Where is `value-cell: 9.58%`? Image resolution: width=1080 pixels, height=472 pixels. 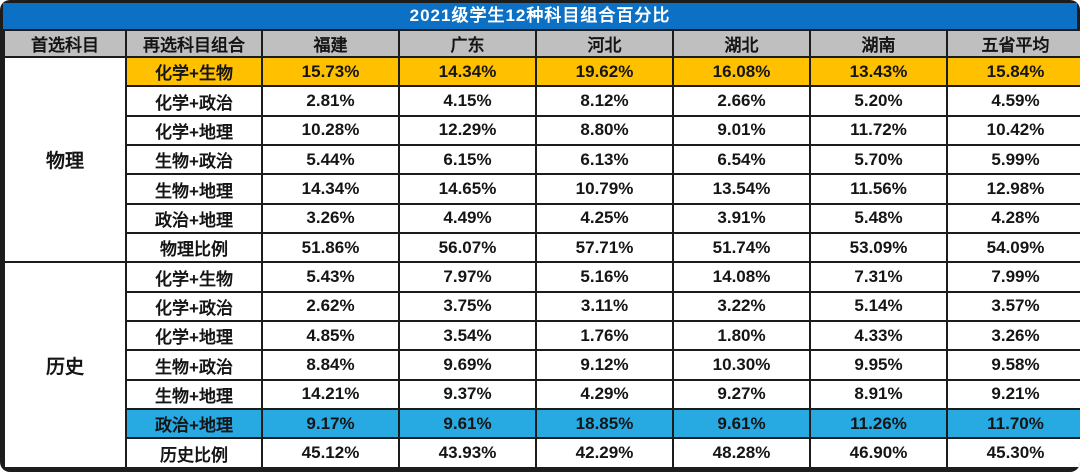
value-cell: 9.58% is located at coordinates (1013, 365).